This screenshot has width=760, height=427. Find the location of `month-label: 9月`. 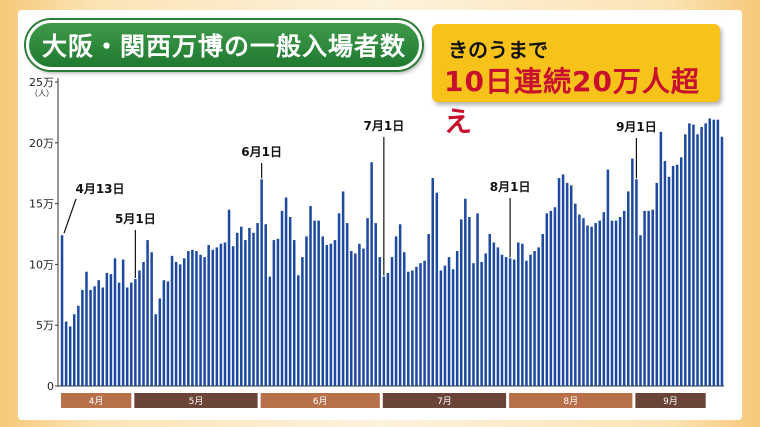

month-label: 9月 is located at coordinates (670, 401).